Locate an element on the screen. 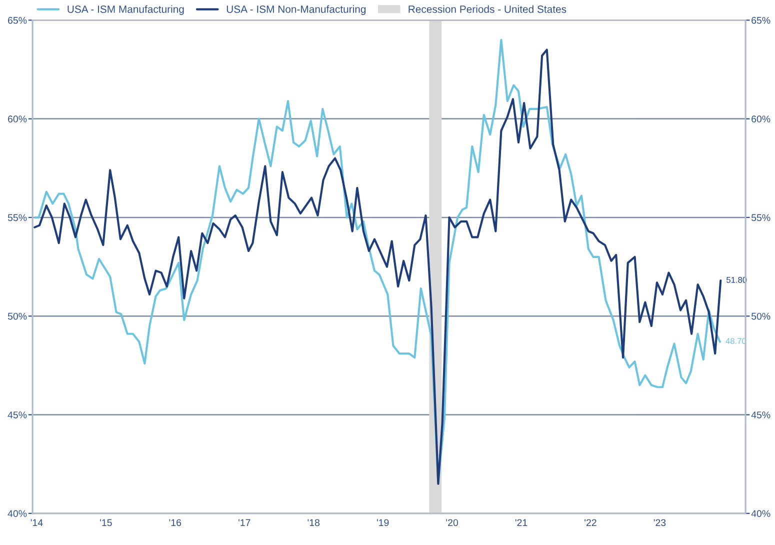 The image size is (775, 545). y2-tick-label: 50% is located at coordinates (760, 316).